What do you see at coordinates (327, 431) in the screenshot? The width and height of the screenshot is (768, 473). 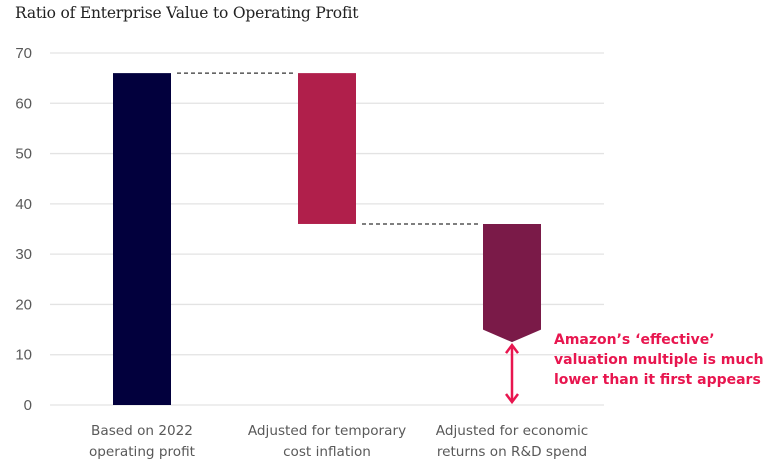 I see `x-category-label: Adjusted for temporary` at bounding box center [327, 431].